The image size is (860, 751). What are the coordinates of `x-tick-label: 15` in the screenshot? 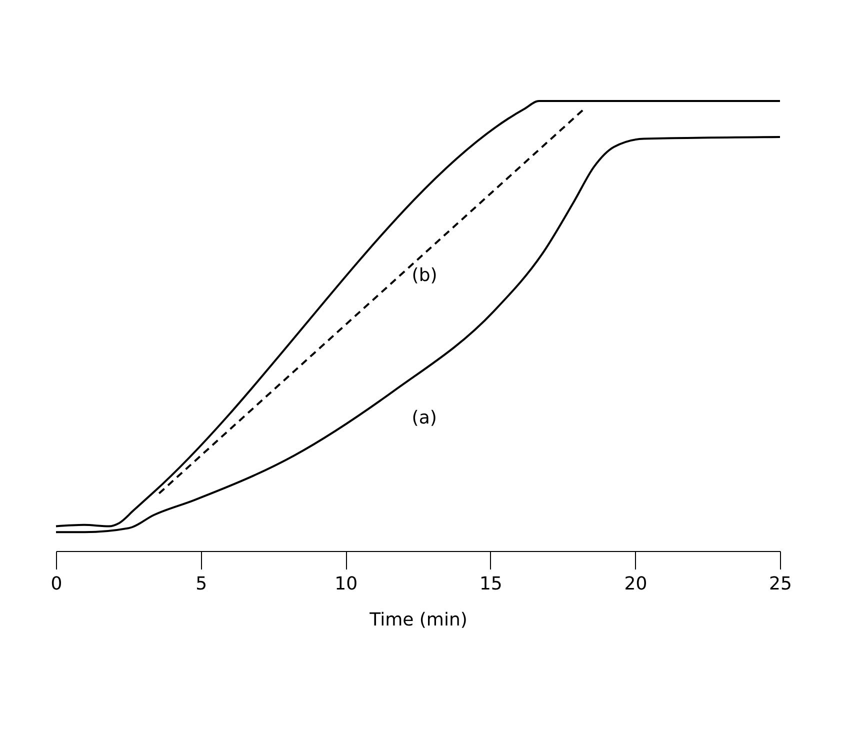 It's located at (490, 584).